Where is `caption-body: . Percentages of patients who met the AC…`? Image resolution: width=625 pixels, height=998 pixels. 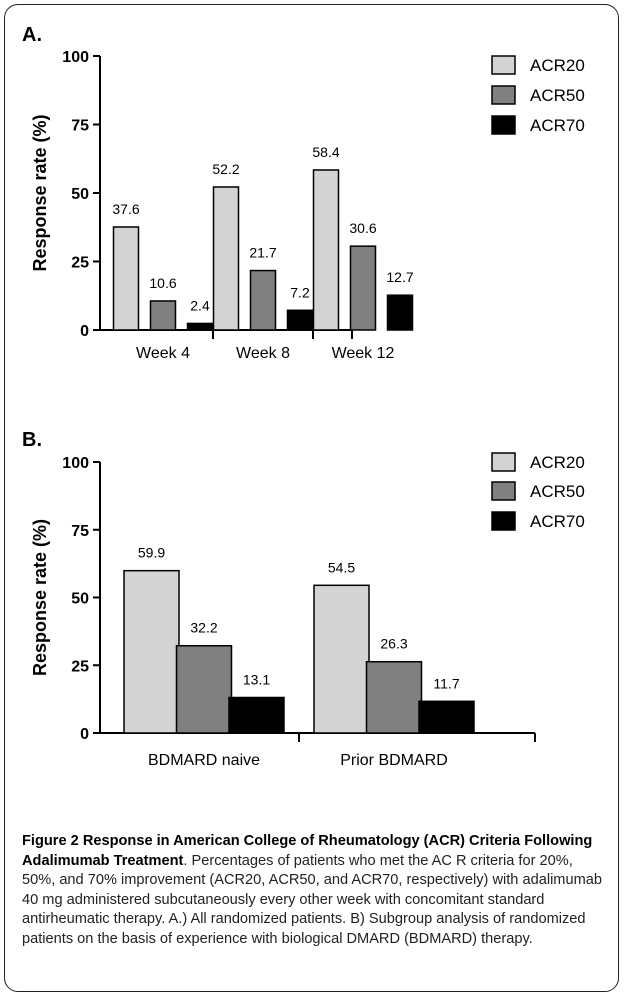 caption-body: . Percentages of patients who met the AC… is located at coordinates (312, 899).